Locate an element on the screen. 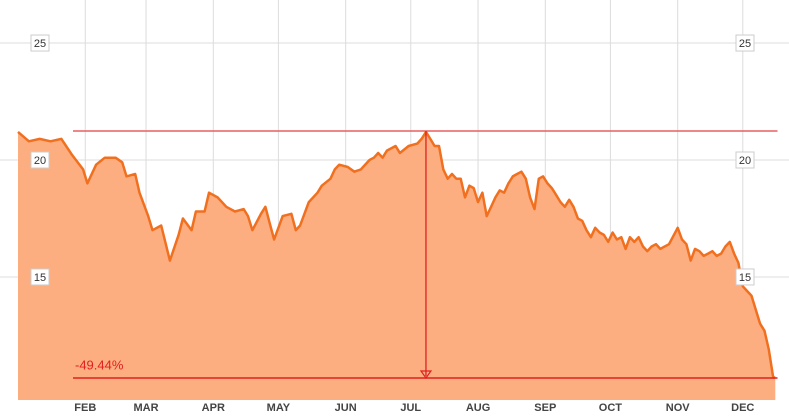 The height and width of the screenshot is (418, 789). x-tick-label: MAY is located at coordinates (279, 408).